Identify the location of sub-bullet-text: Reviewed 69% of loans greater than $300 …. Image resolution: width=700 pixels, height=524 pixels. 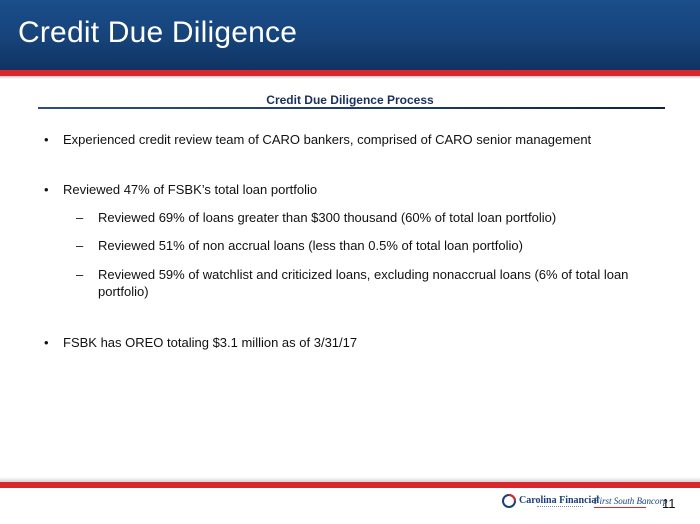
(327, 217).